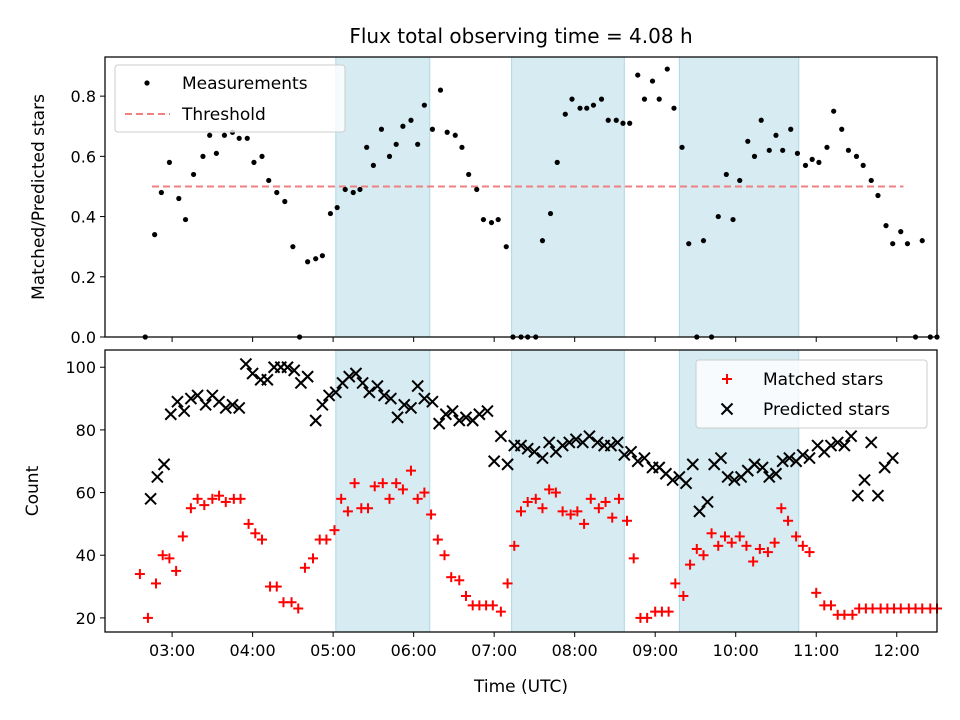  Describe the element at coordinates (727, 379) in the screenshot. I see `legend-marker-matched` at that location.